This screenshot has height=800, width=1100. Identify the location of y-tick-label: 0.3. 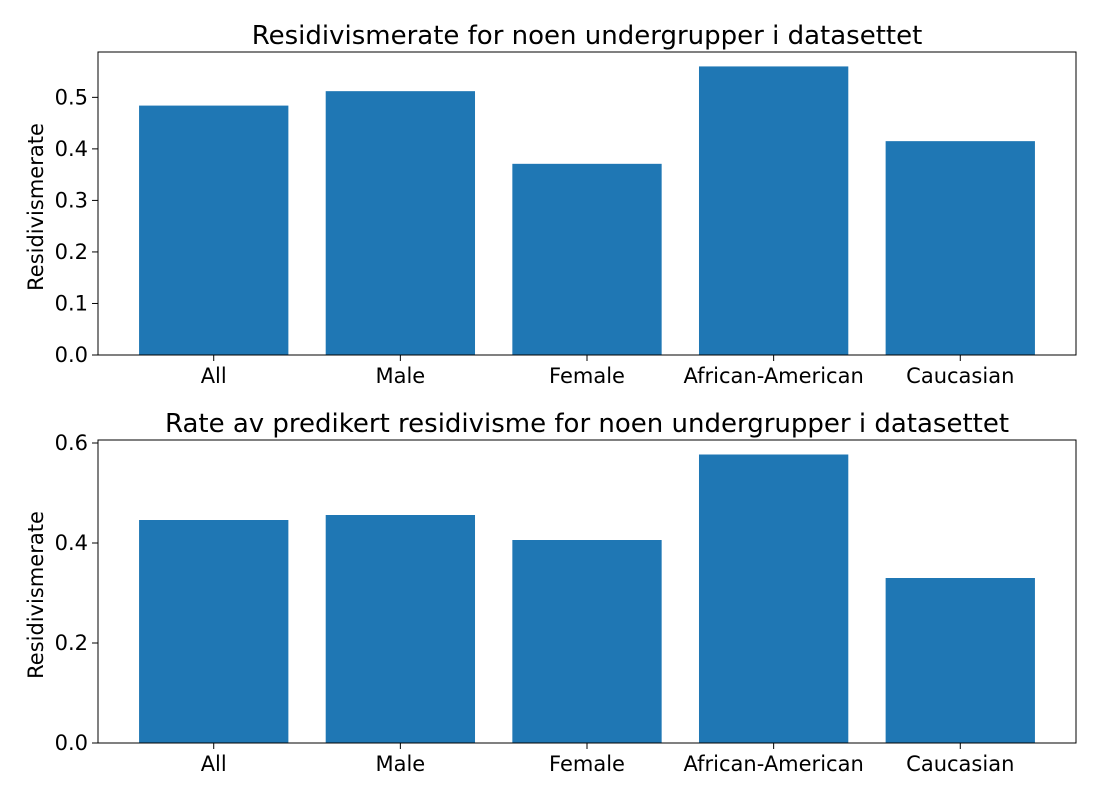
(71, 200).